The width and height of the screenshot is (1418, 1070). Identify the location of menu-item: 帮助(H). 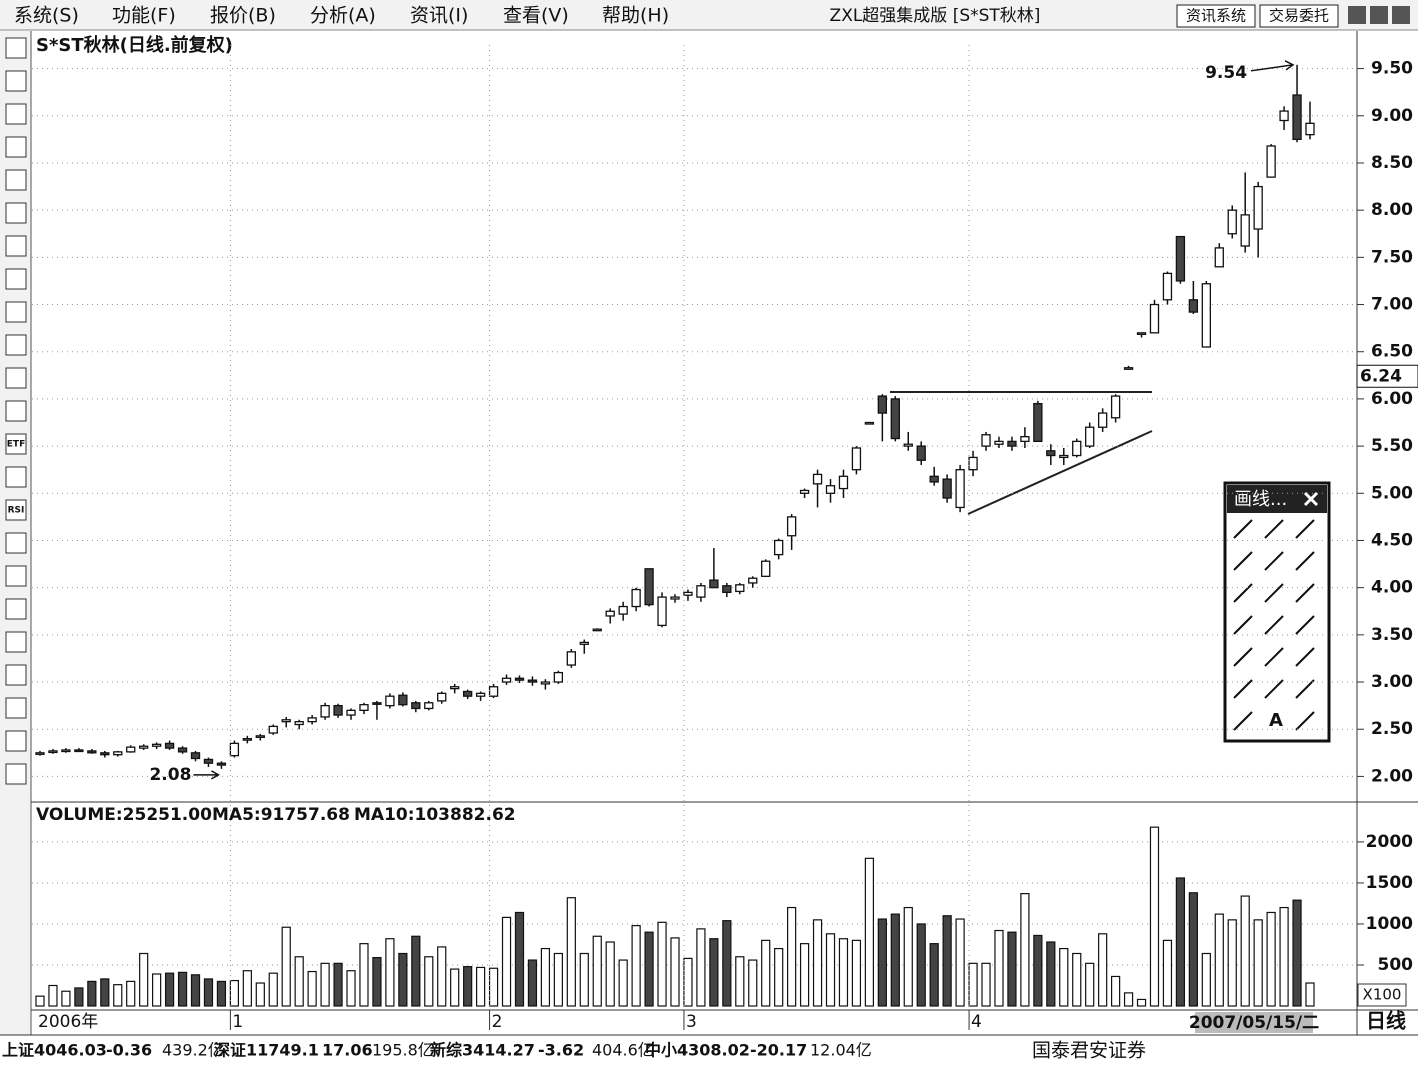
(635, 16).